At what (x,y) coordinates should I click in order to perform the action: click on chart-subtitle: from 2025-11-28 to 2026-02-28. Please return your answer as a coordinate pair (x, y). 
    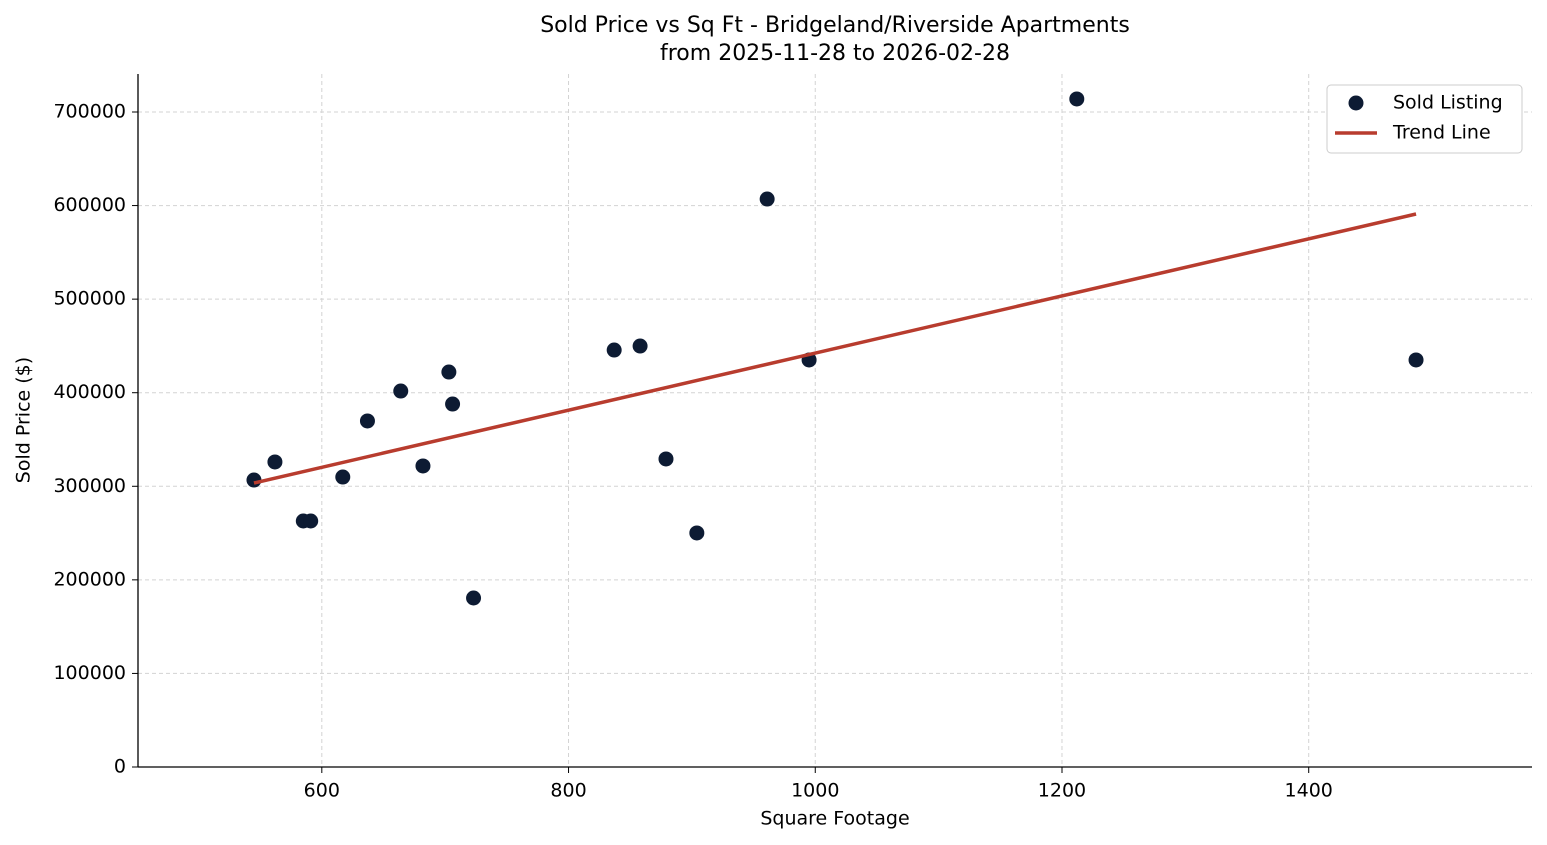
    Looking at the image, I should click on (835, 53).